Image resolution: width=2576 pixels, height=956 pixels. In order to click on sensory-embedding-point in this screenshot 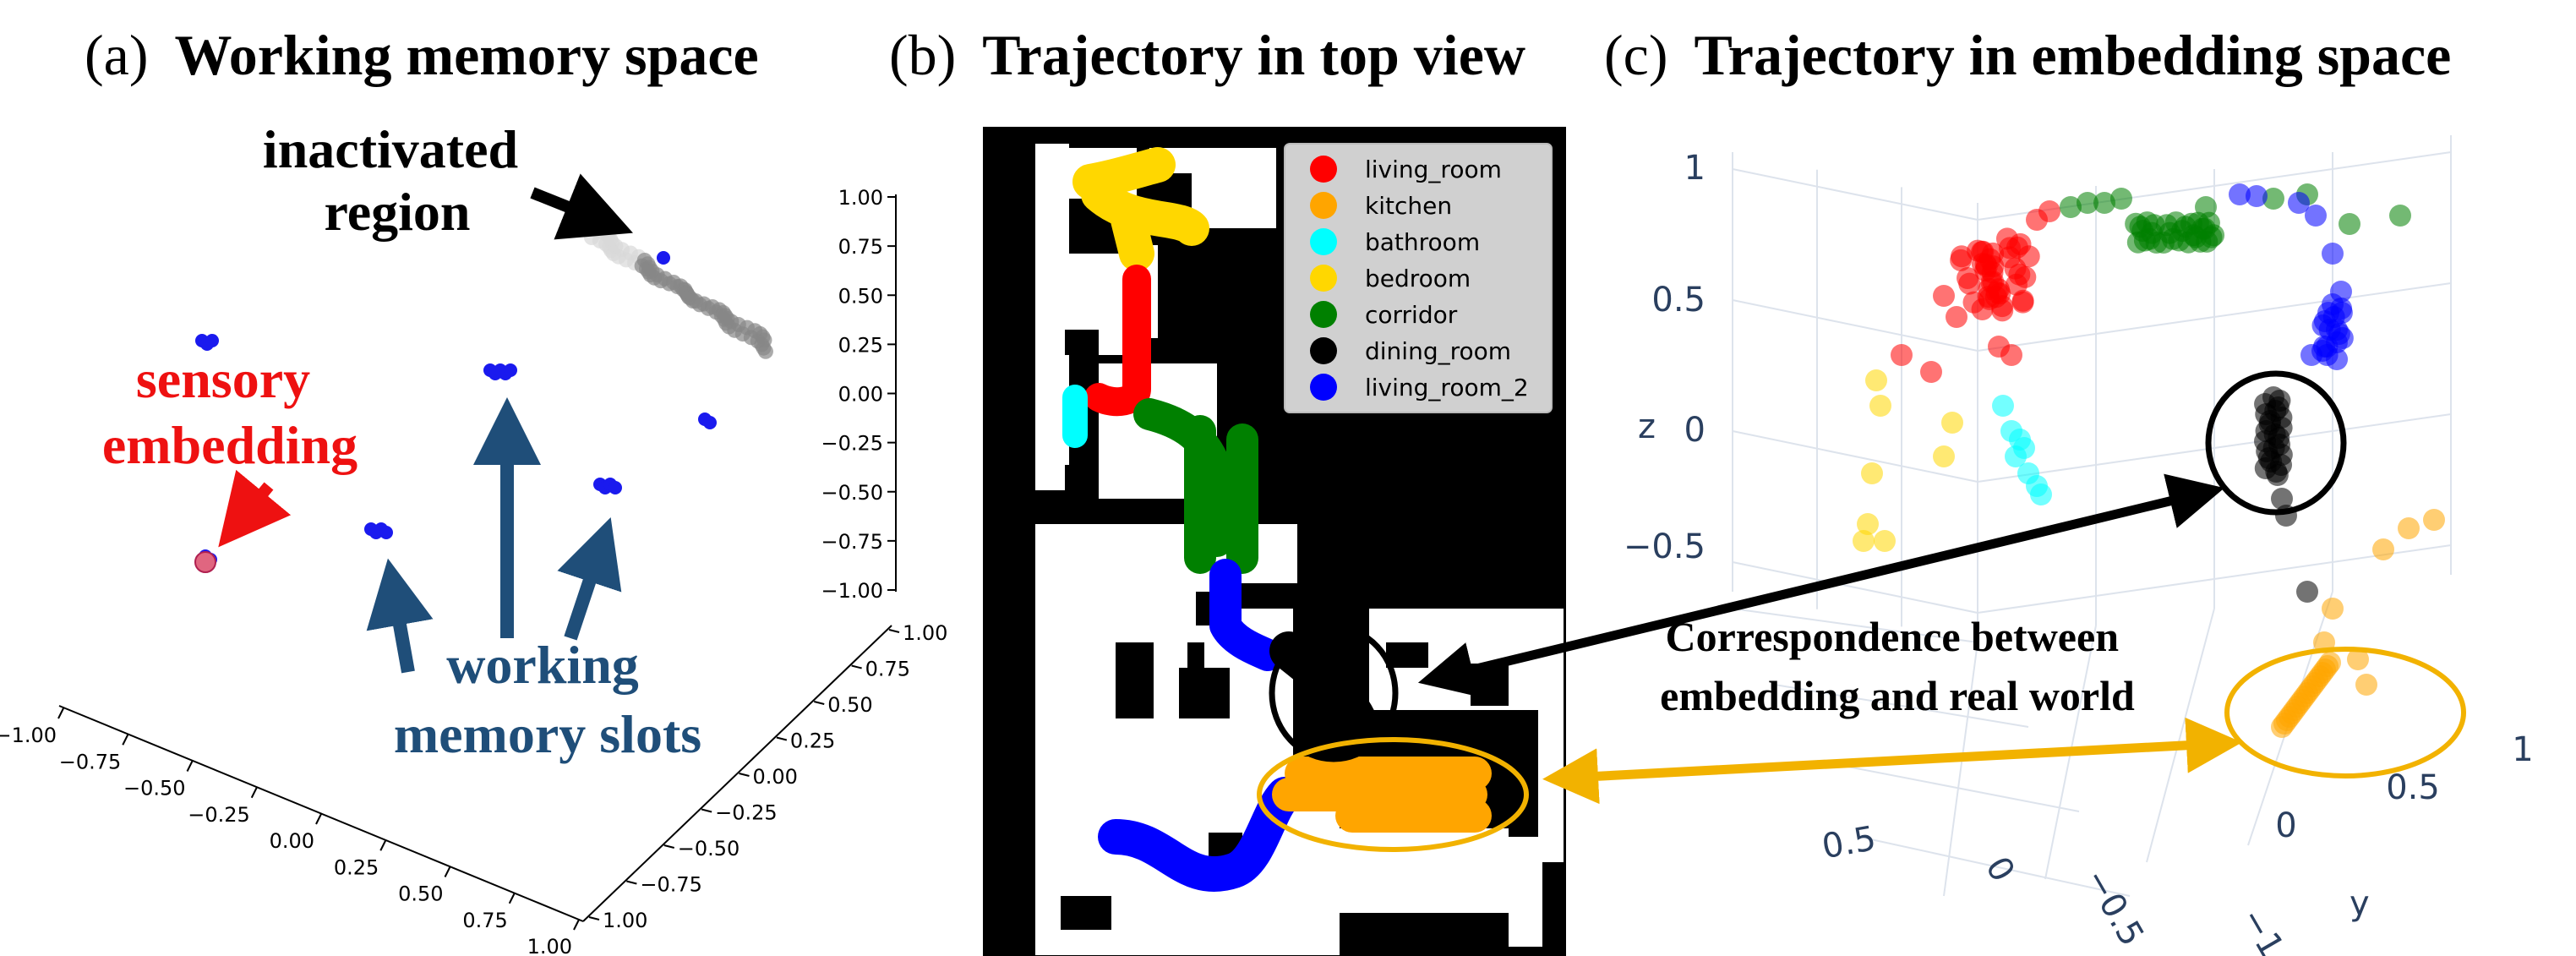, I will do `click(205, 562)`.